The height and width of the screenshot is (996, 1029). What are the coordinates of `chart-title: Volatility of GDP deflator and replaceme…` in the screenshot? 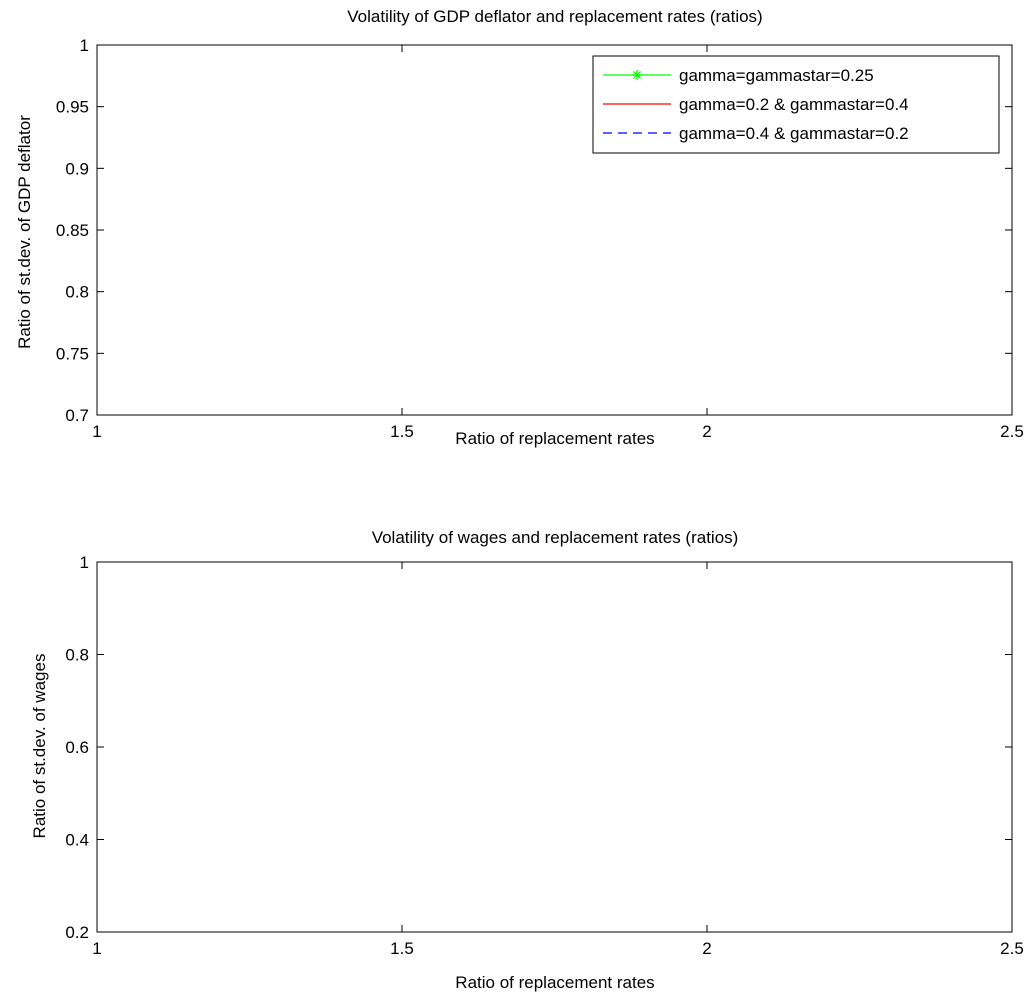 It's located at (554, 16).